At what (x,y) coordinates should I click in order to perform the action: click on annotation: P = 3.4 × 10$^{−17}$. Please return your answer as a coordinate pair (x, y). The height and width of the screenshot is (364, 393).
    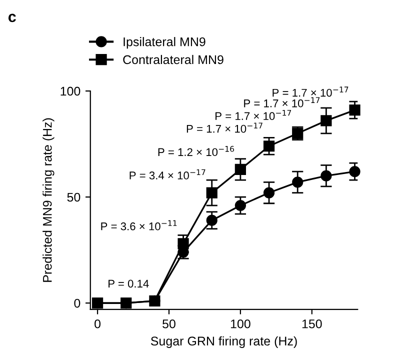
    Looking at the image, I should click on (168, 174).